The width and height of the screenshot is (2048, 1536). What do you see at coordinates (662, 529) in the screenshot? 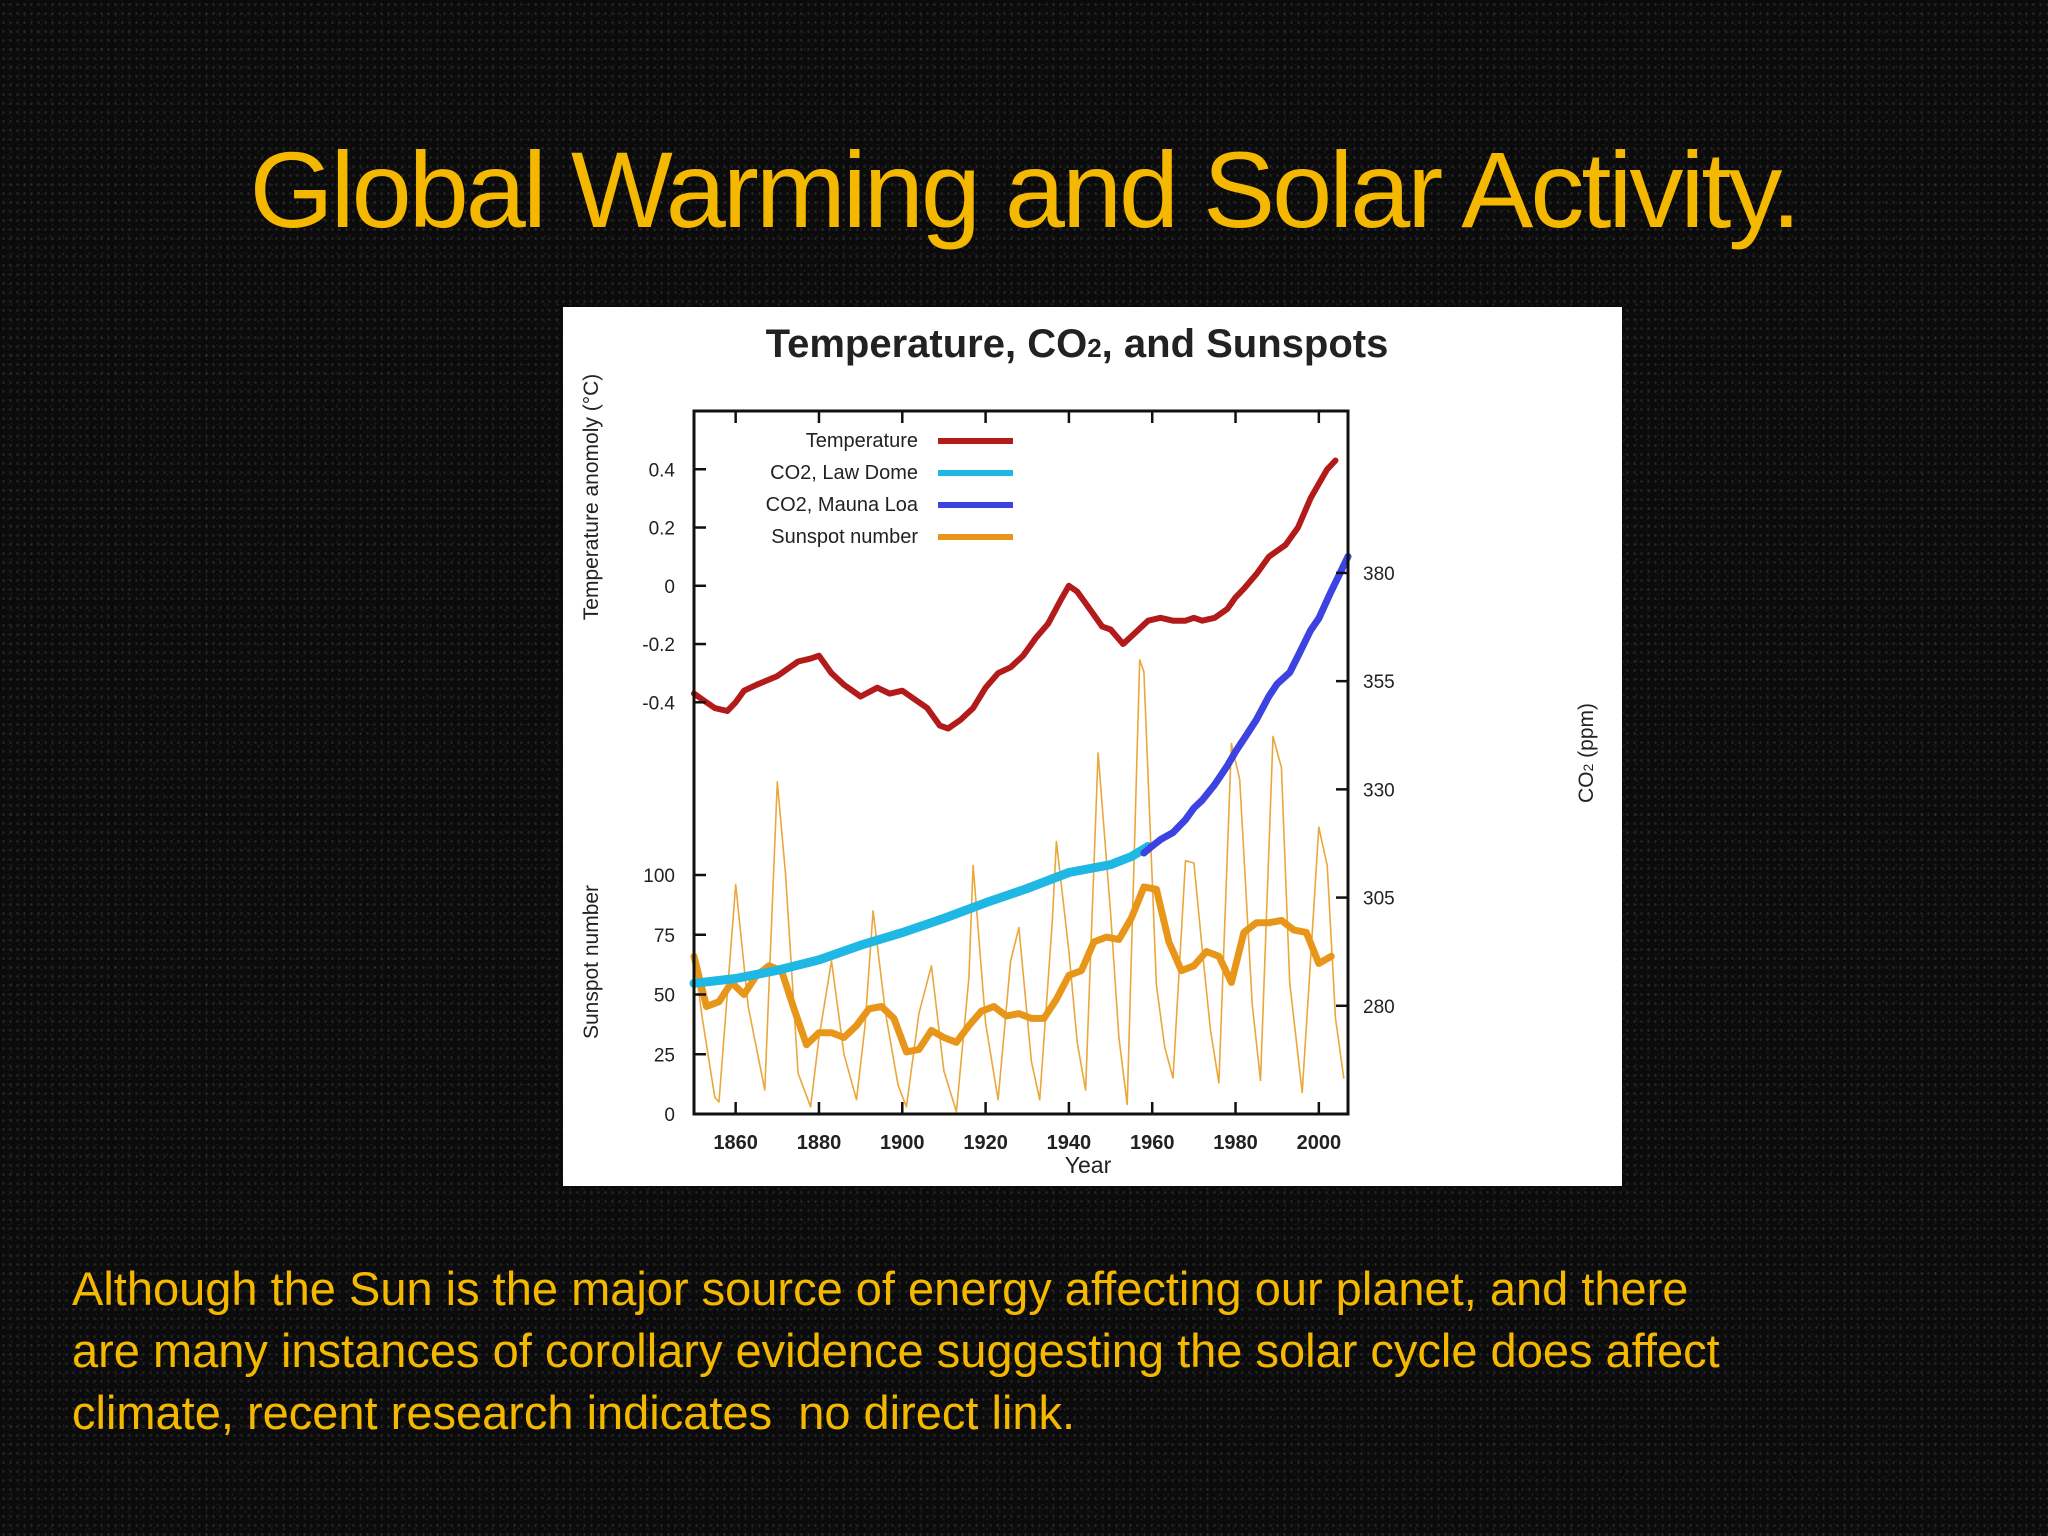
I see `temperature-tick-label: 0.2` at bounding box center [662, 529].